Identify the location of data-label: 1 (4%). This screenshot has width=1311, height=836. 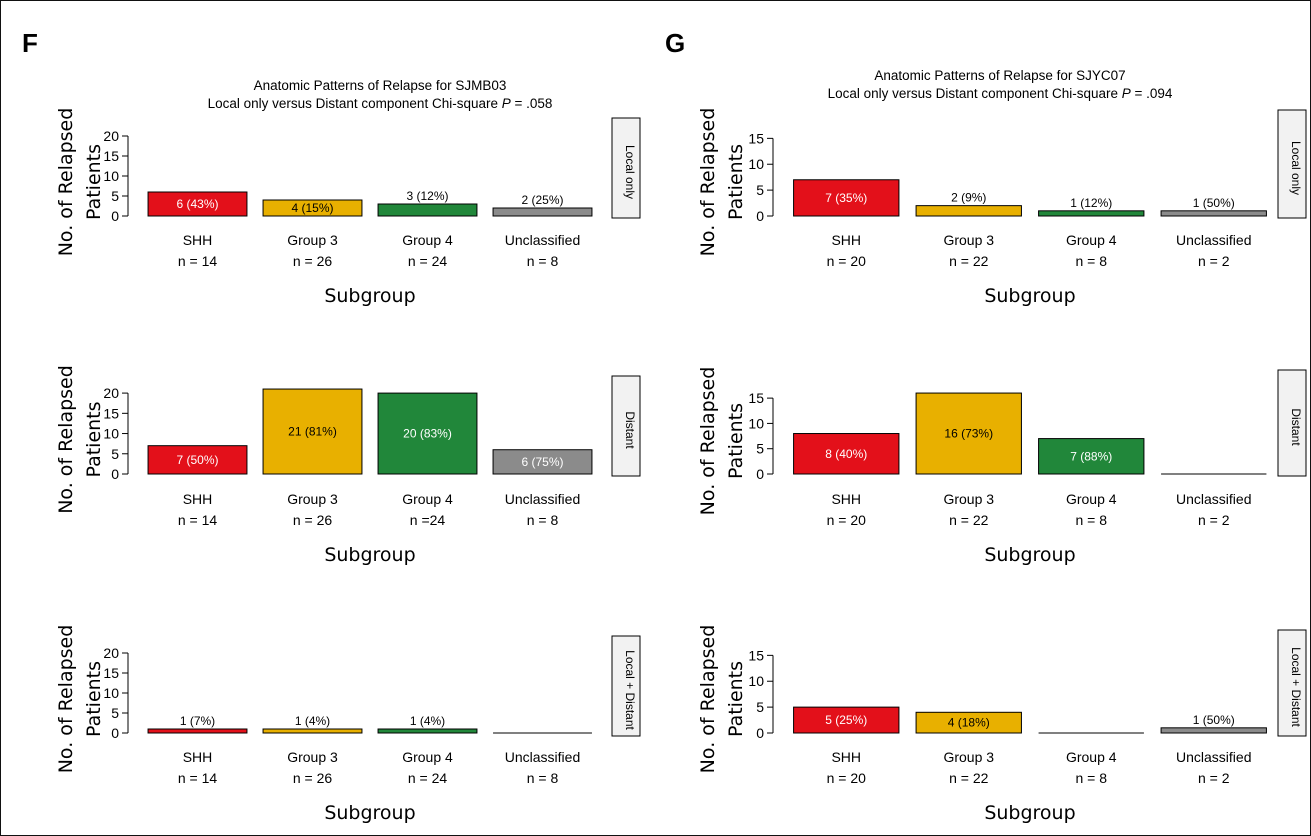
(312, 721).